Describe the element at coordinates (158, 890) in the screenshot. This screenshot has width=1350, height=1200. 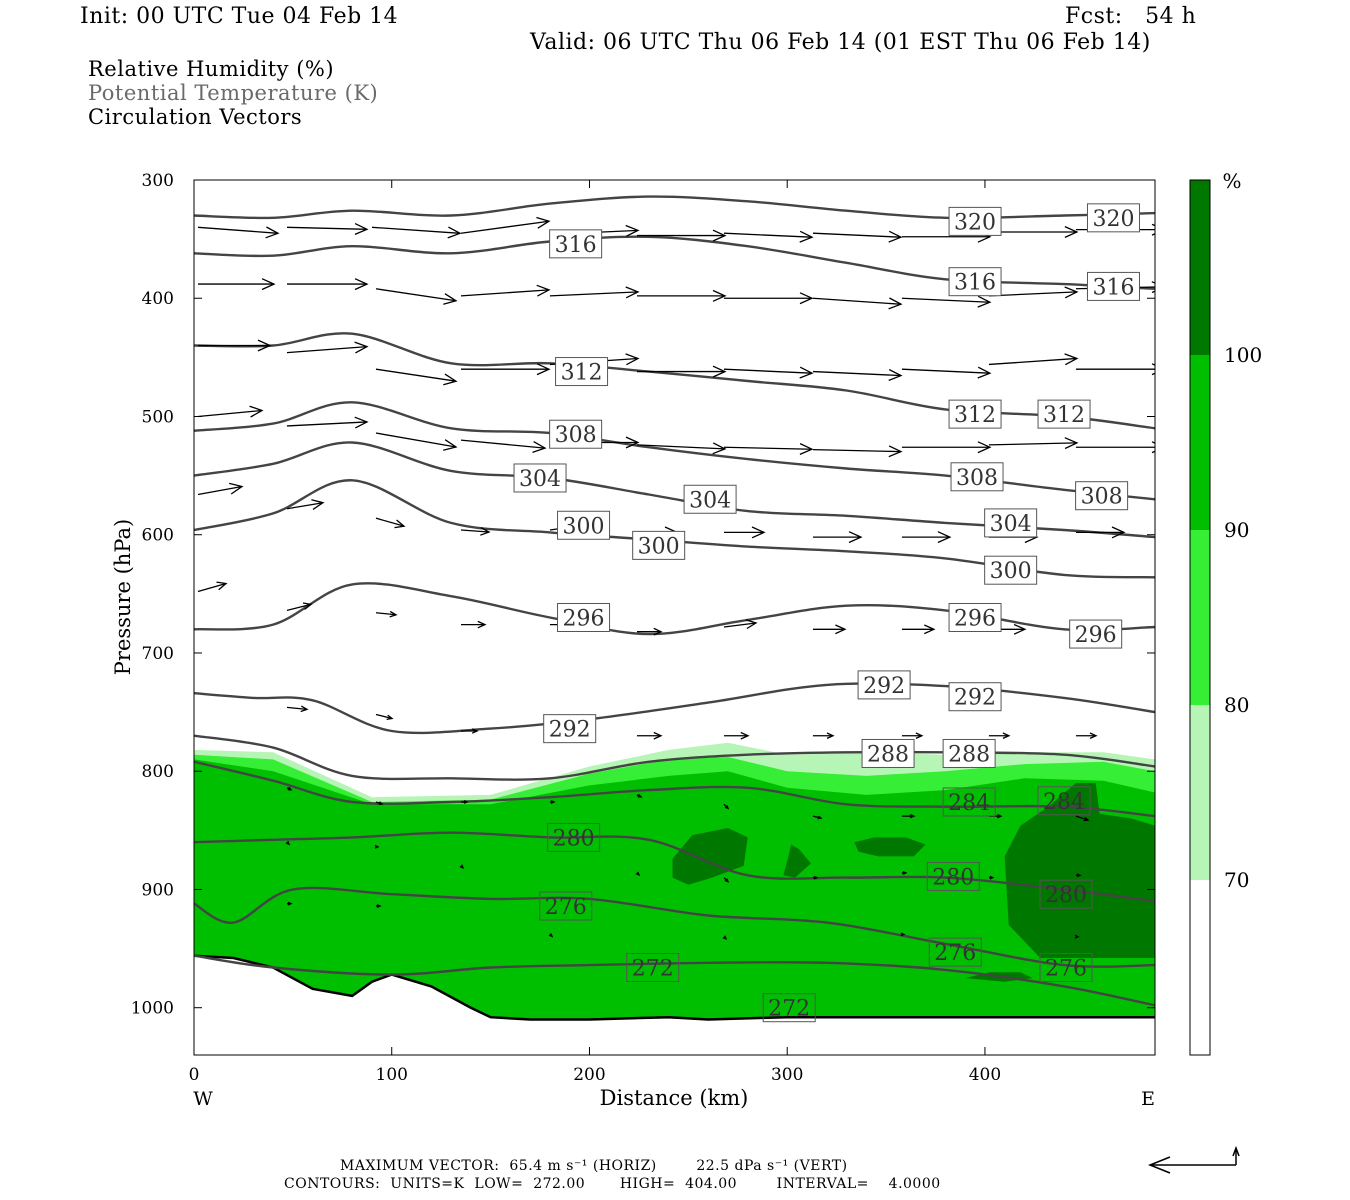
I see `y-tick-label-900: 900` at that location.